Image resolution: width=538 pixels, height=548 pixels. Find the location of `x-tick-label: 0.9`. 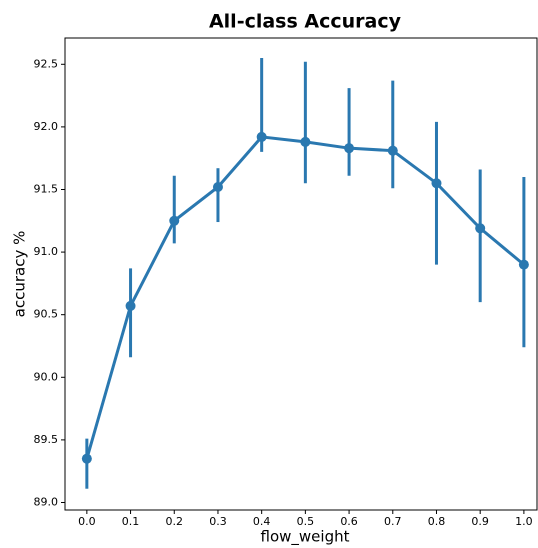

x-tick-label: 0.9 is located at coordinates (480, 521).